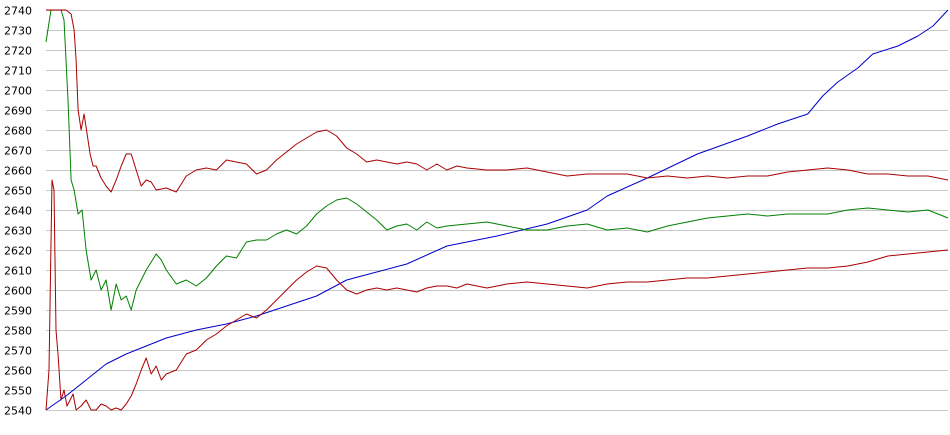 The width and height of the screenshot is (950, 435). What do you see at coordinates (18, 31) in the screenshot?
I see `y-tick-label: 2730` at bounding box center [18, 31].